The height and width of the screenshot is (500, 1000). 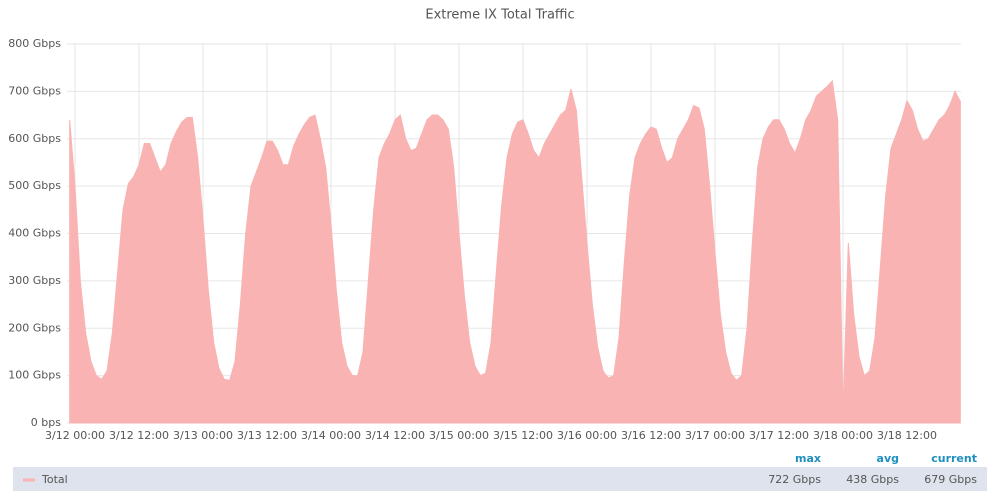 I want to click on x-tick-label: 3/16 00:00, so click(x=587, y=435).